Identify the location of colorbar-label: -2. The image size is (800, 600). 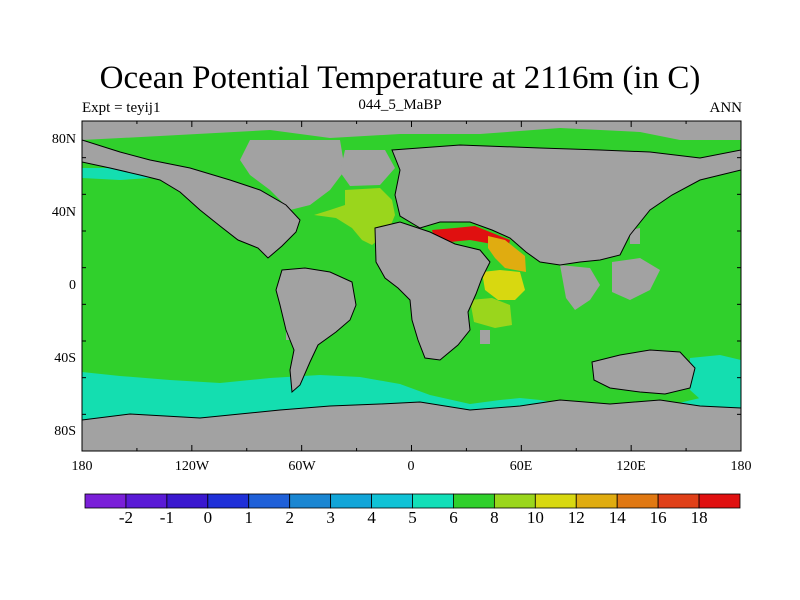
(126, 517).